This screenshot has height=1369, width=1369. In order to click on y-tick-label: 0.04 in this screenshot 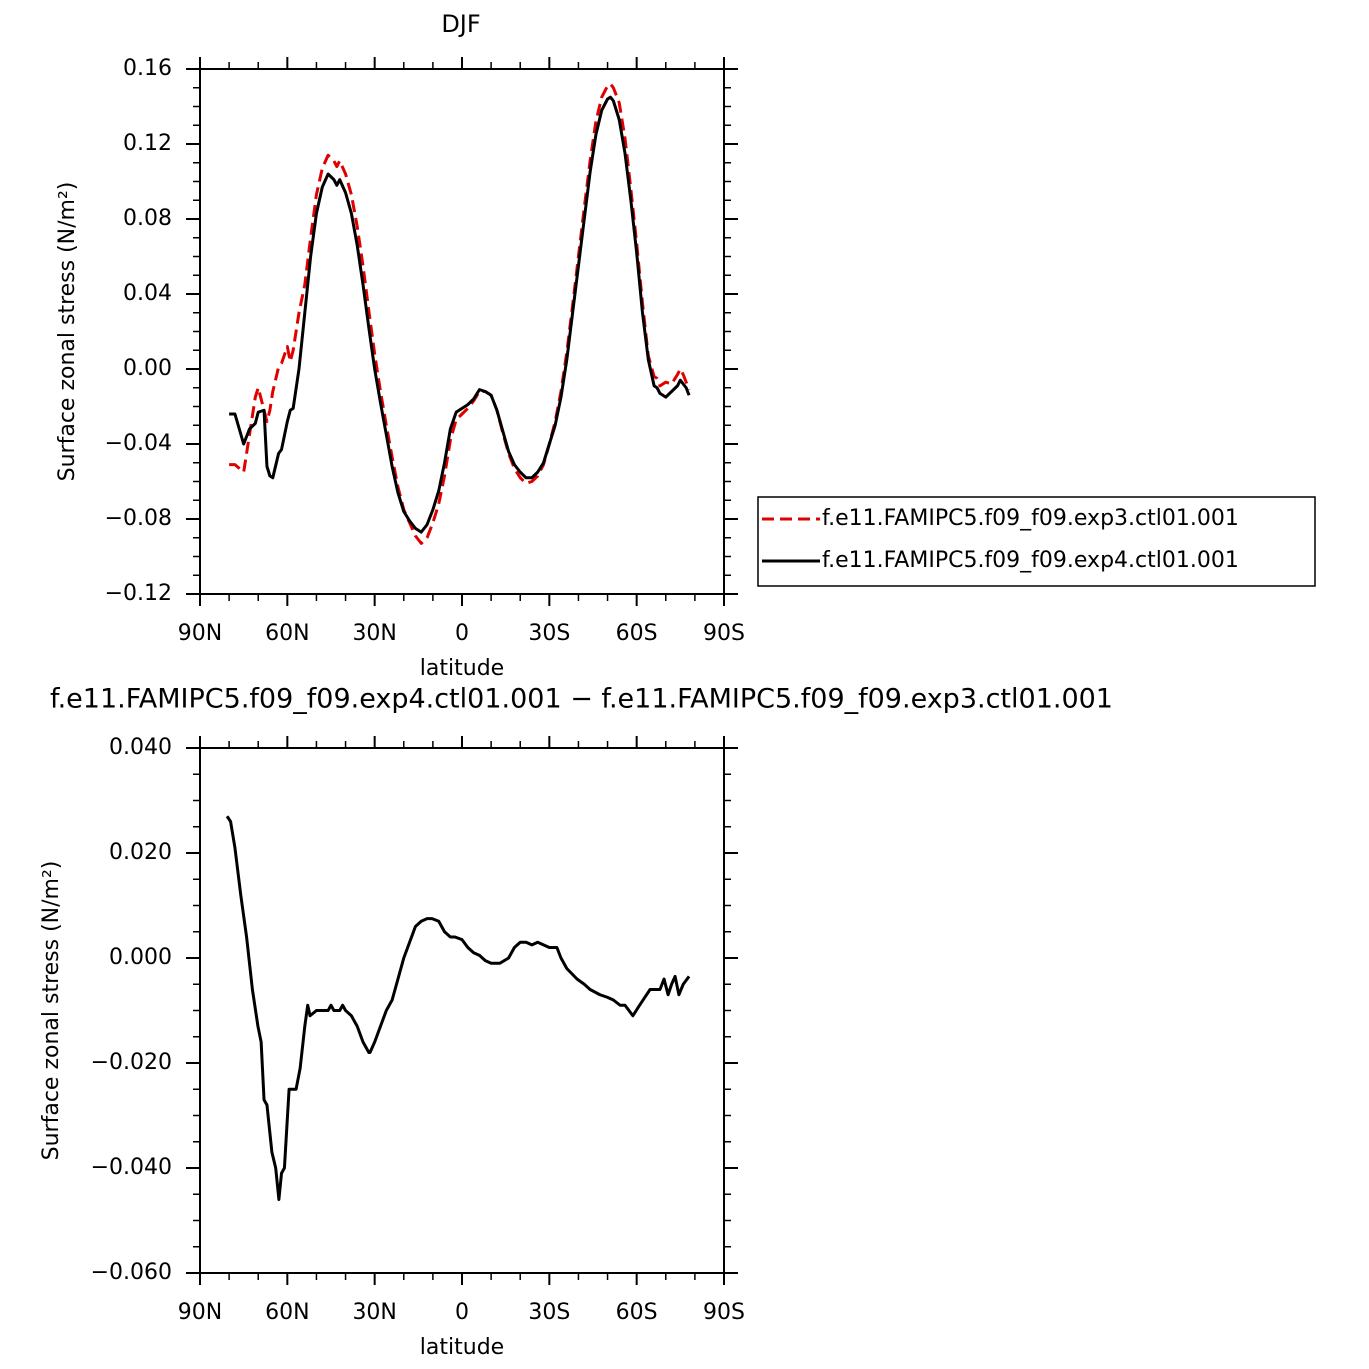, I will do `click(147, 293)`.